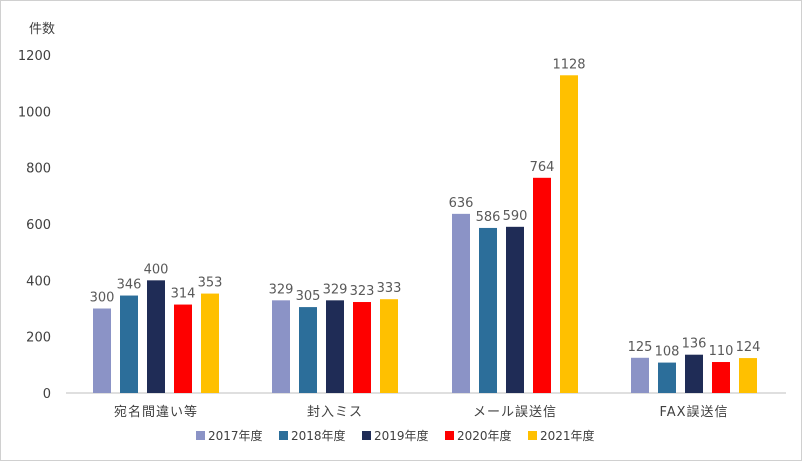 The height and width of the screenshot is (464, 802). Describe the element at coordinates (542, 167) in the screenshot. I see `data-label: 764` at that location.